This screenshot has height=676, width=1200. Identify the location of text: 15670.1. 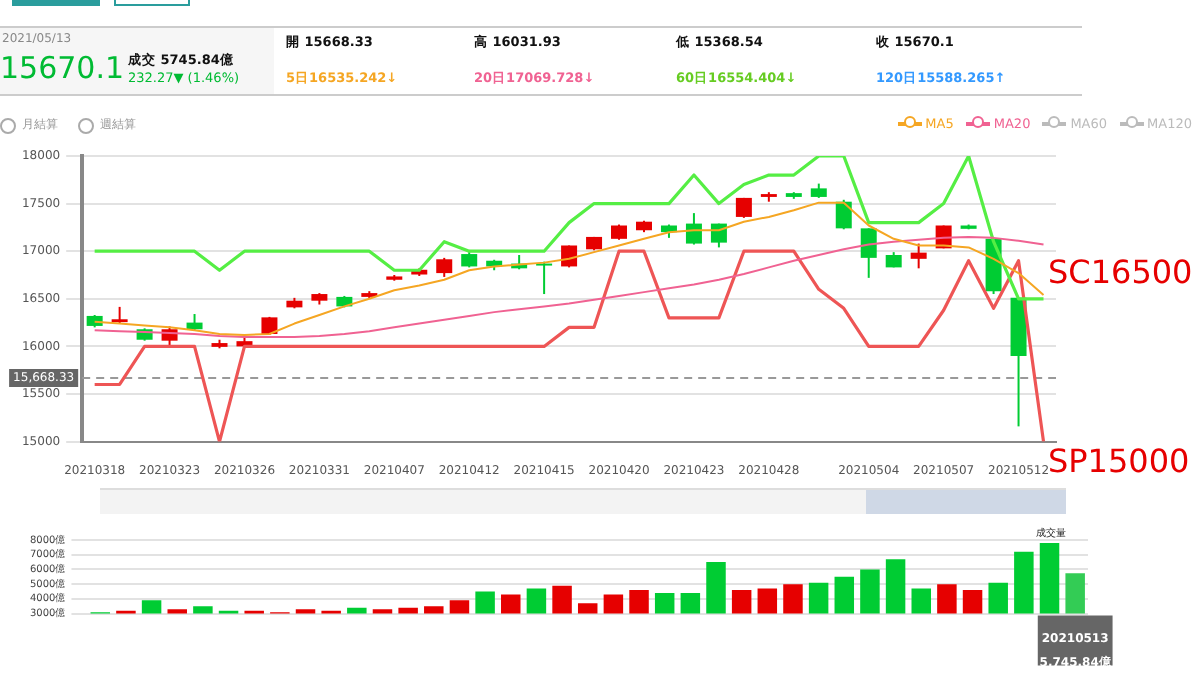
(62, 68).